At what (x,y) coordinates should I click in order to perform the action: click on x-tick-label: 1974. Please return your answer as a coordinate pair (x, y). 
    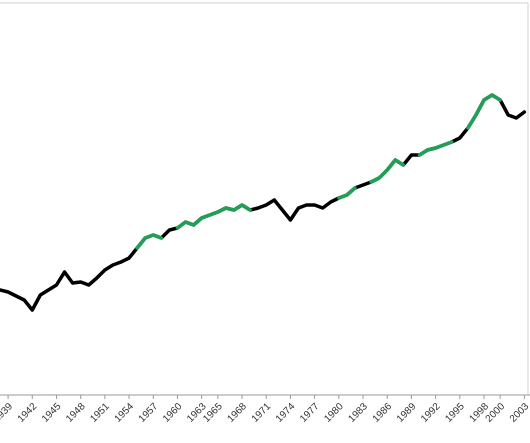
    Looking at the image, I should click on (286, 413).